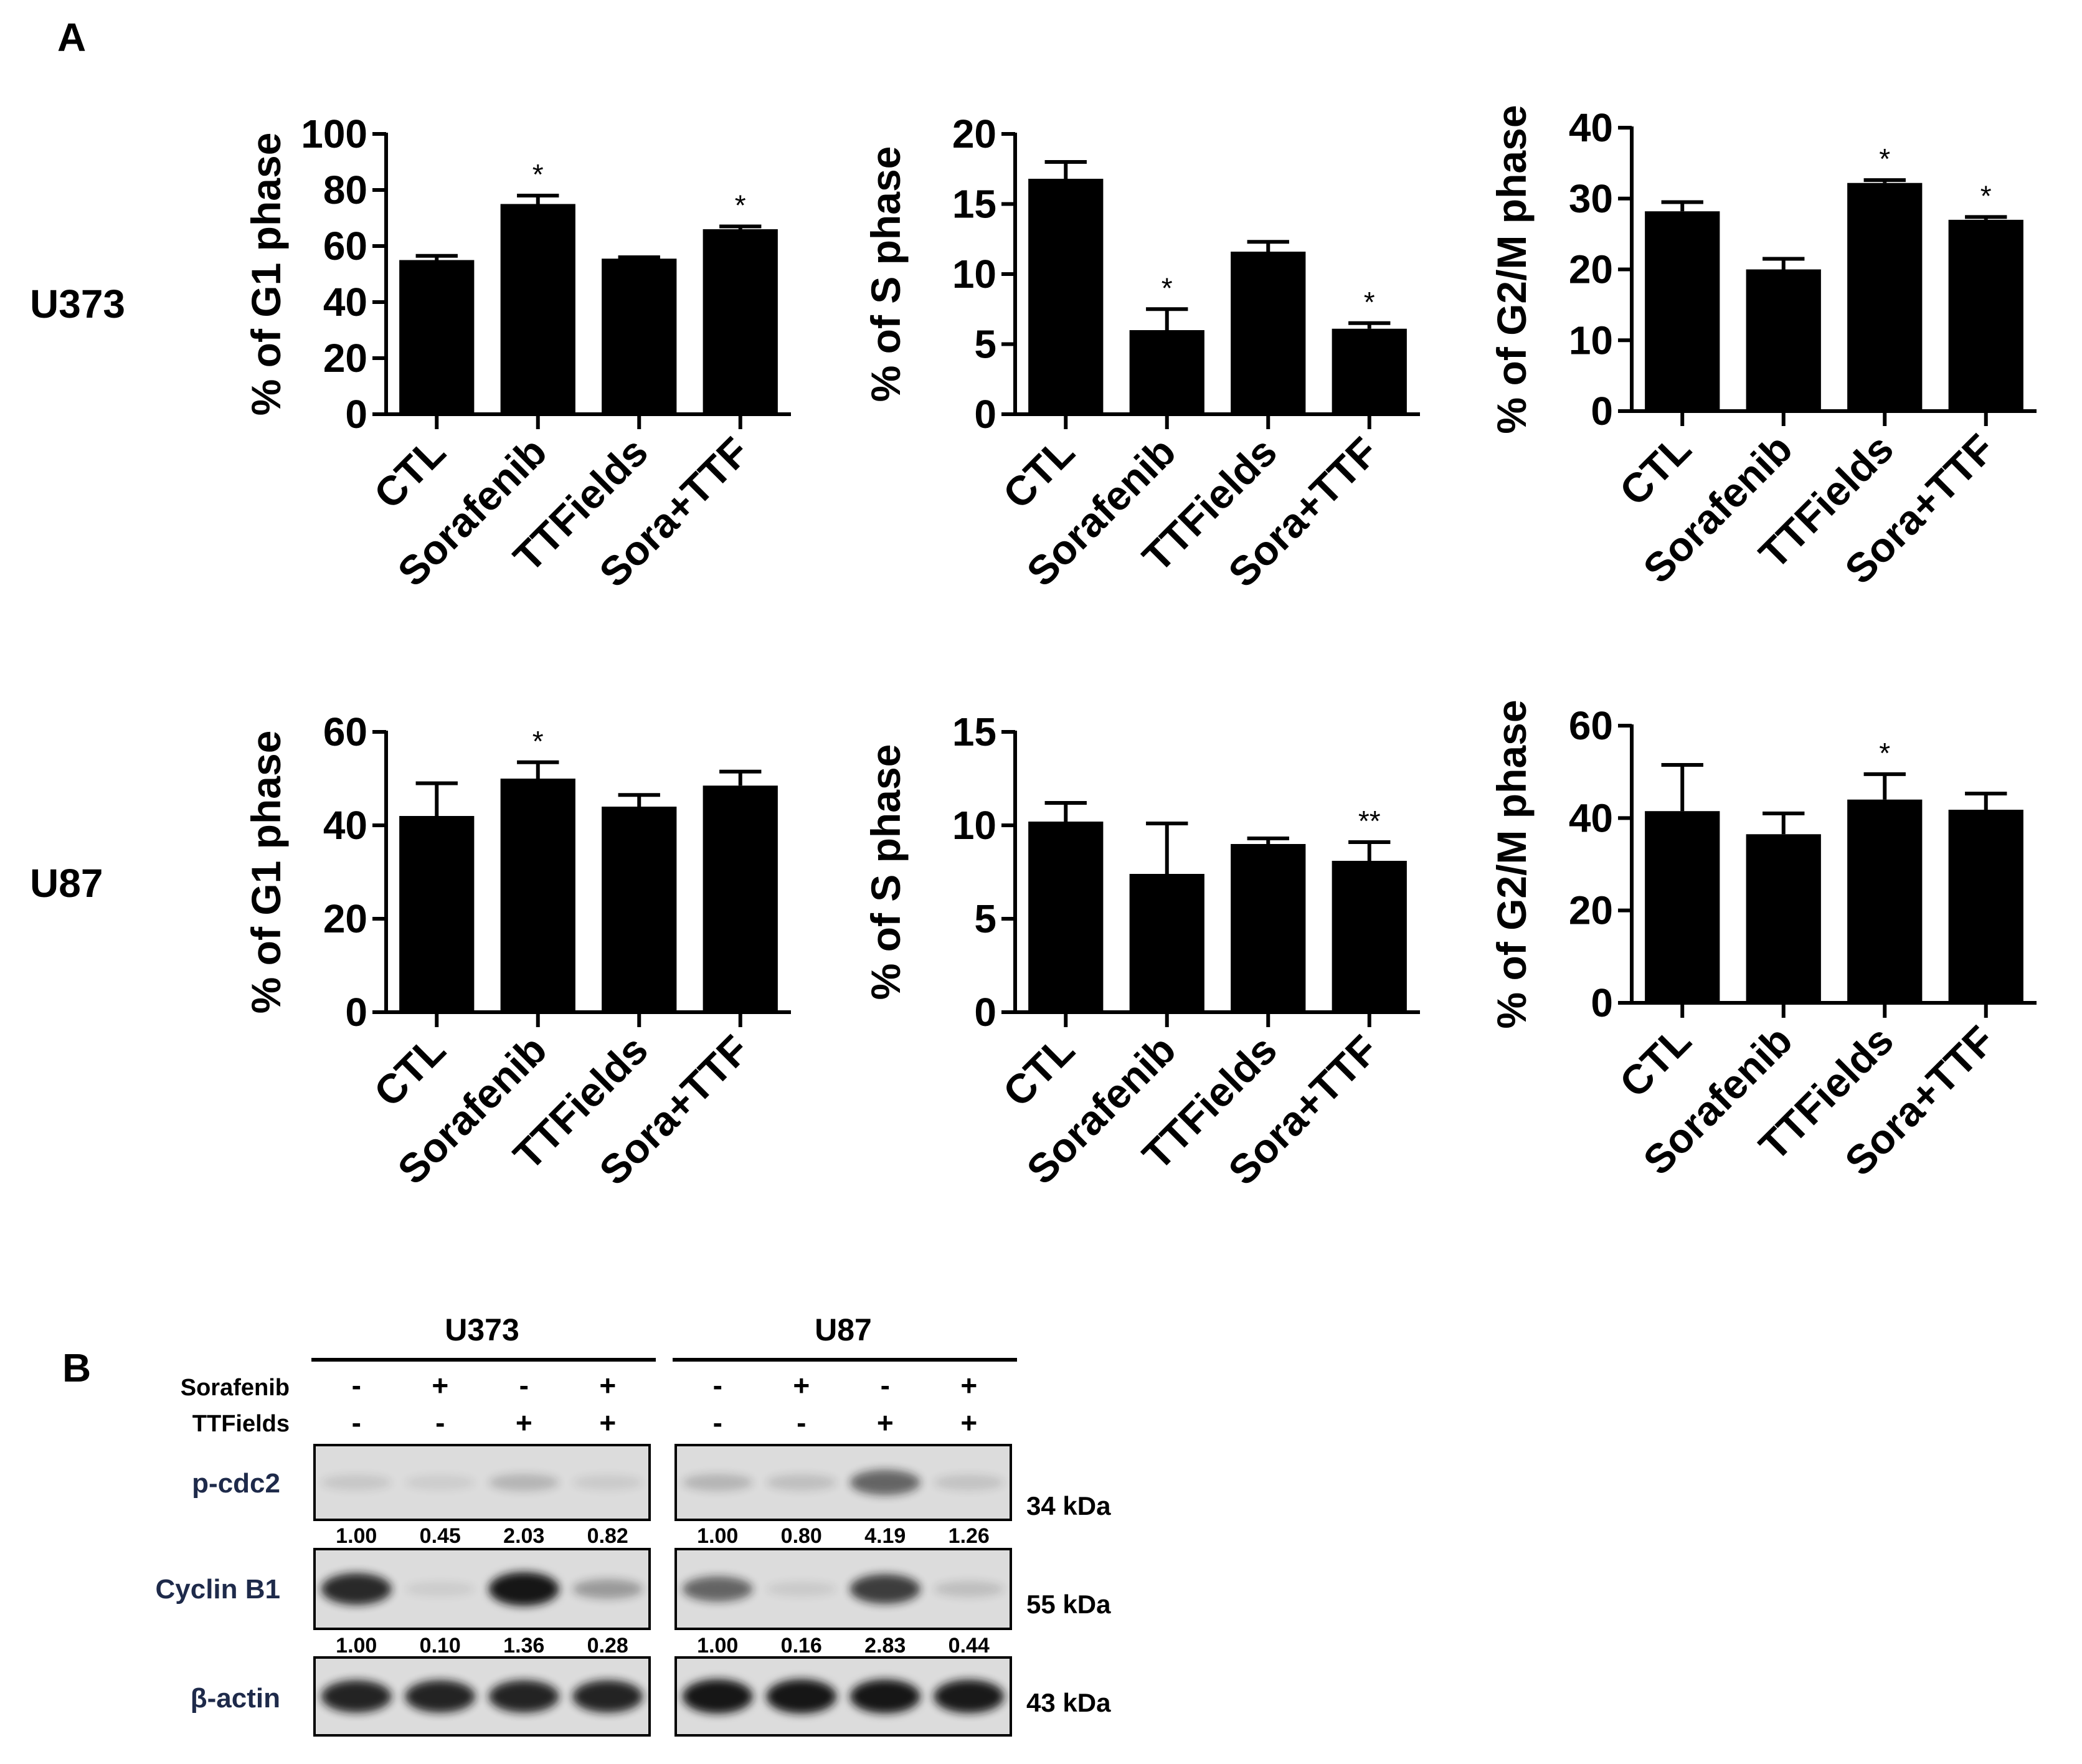  What do you see at coordinates (607, 1536) in the screenshot?
I see `band-quantification: 0.82` at bounding box center [607, 1536].